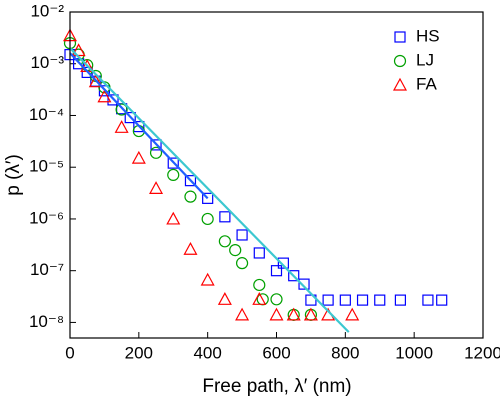 This screenshot has height=405, width=500. Describe the element at coordinates (139, 352) in the screenshot. I see `x-tick-label: 200` at that location.